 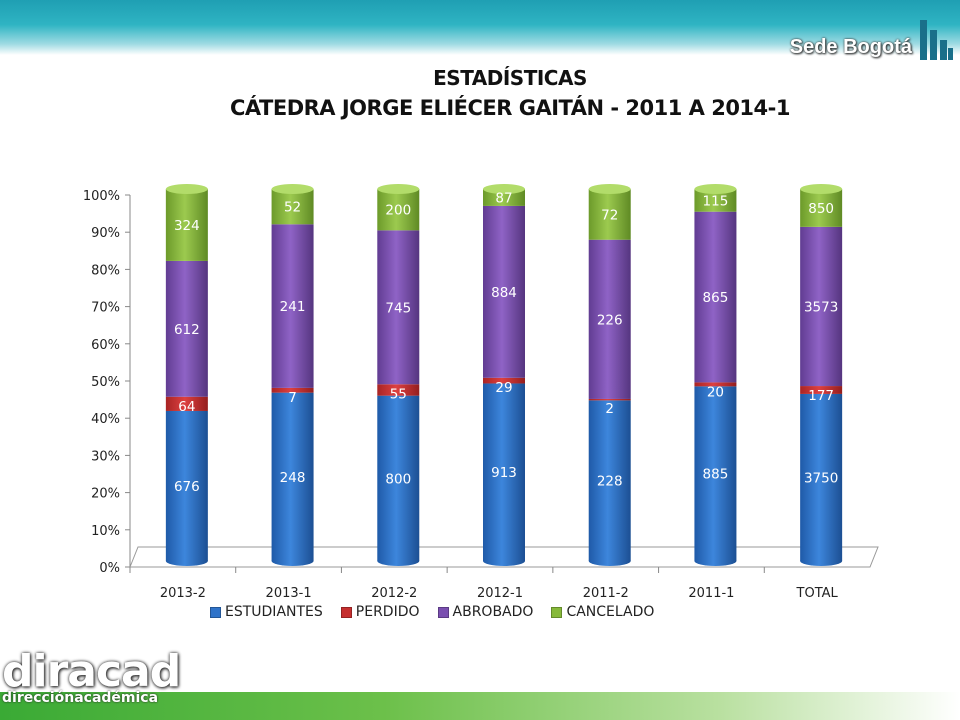 I want to click on bar-segment-estudiantes-total, so click(x=821, y=477).